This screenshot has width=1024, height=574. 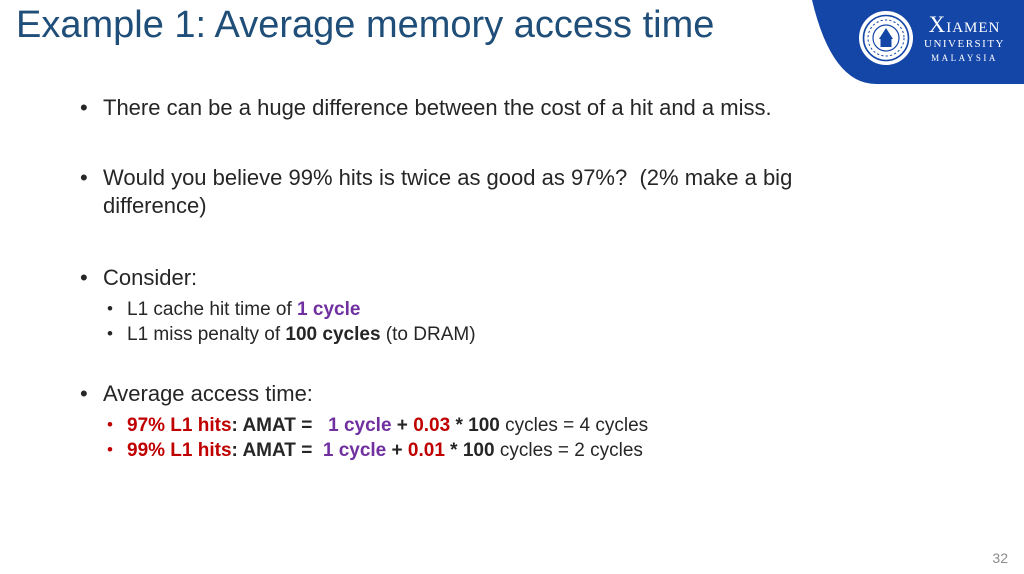 I want to click on xiamen-initial: X, so click(x=937, y=24).